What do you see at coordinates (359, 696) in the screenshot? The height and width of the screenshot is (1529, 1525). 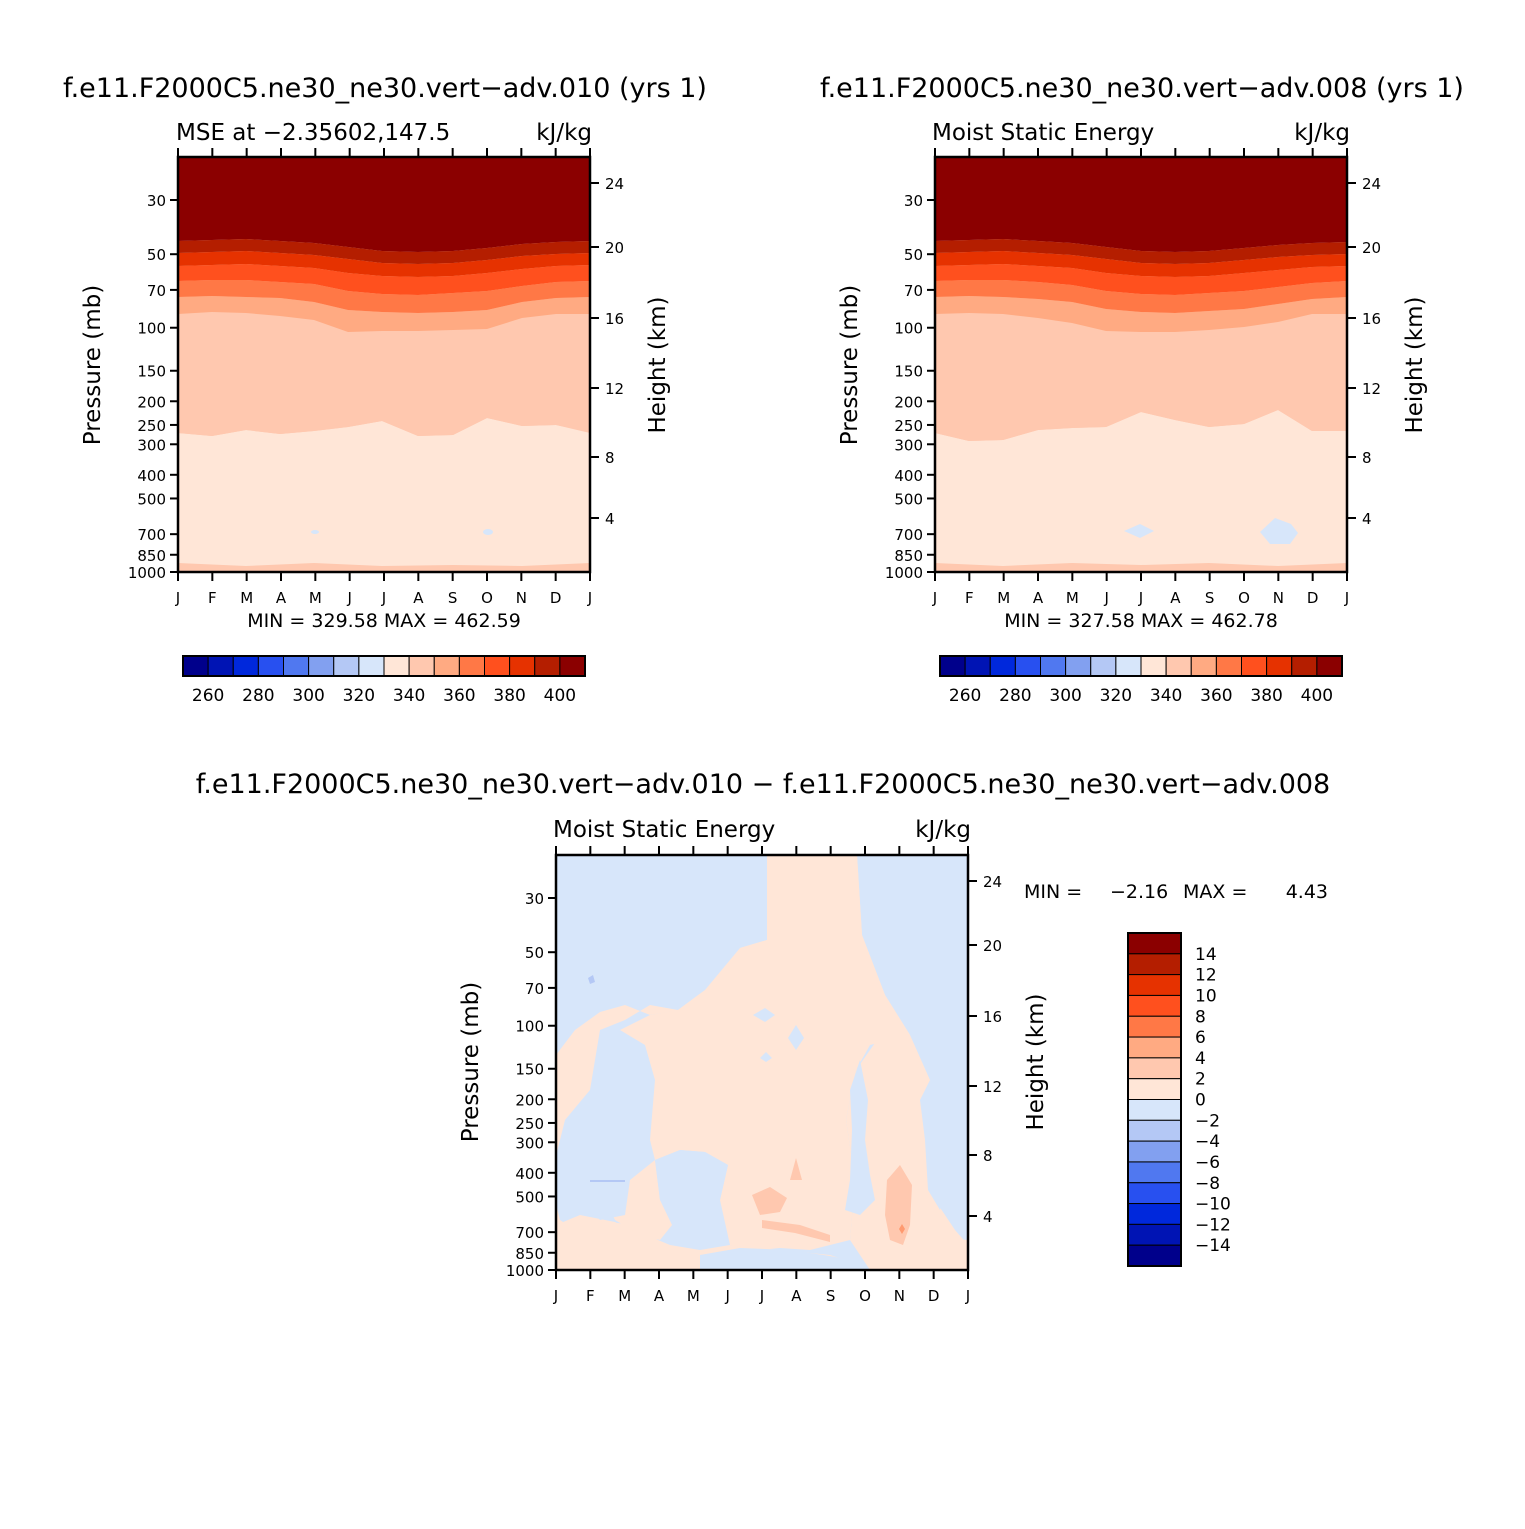 I see `colorbar-label: 320` at bounding box center [359, 696].